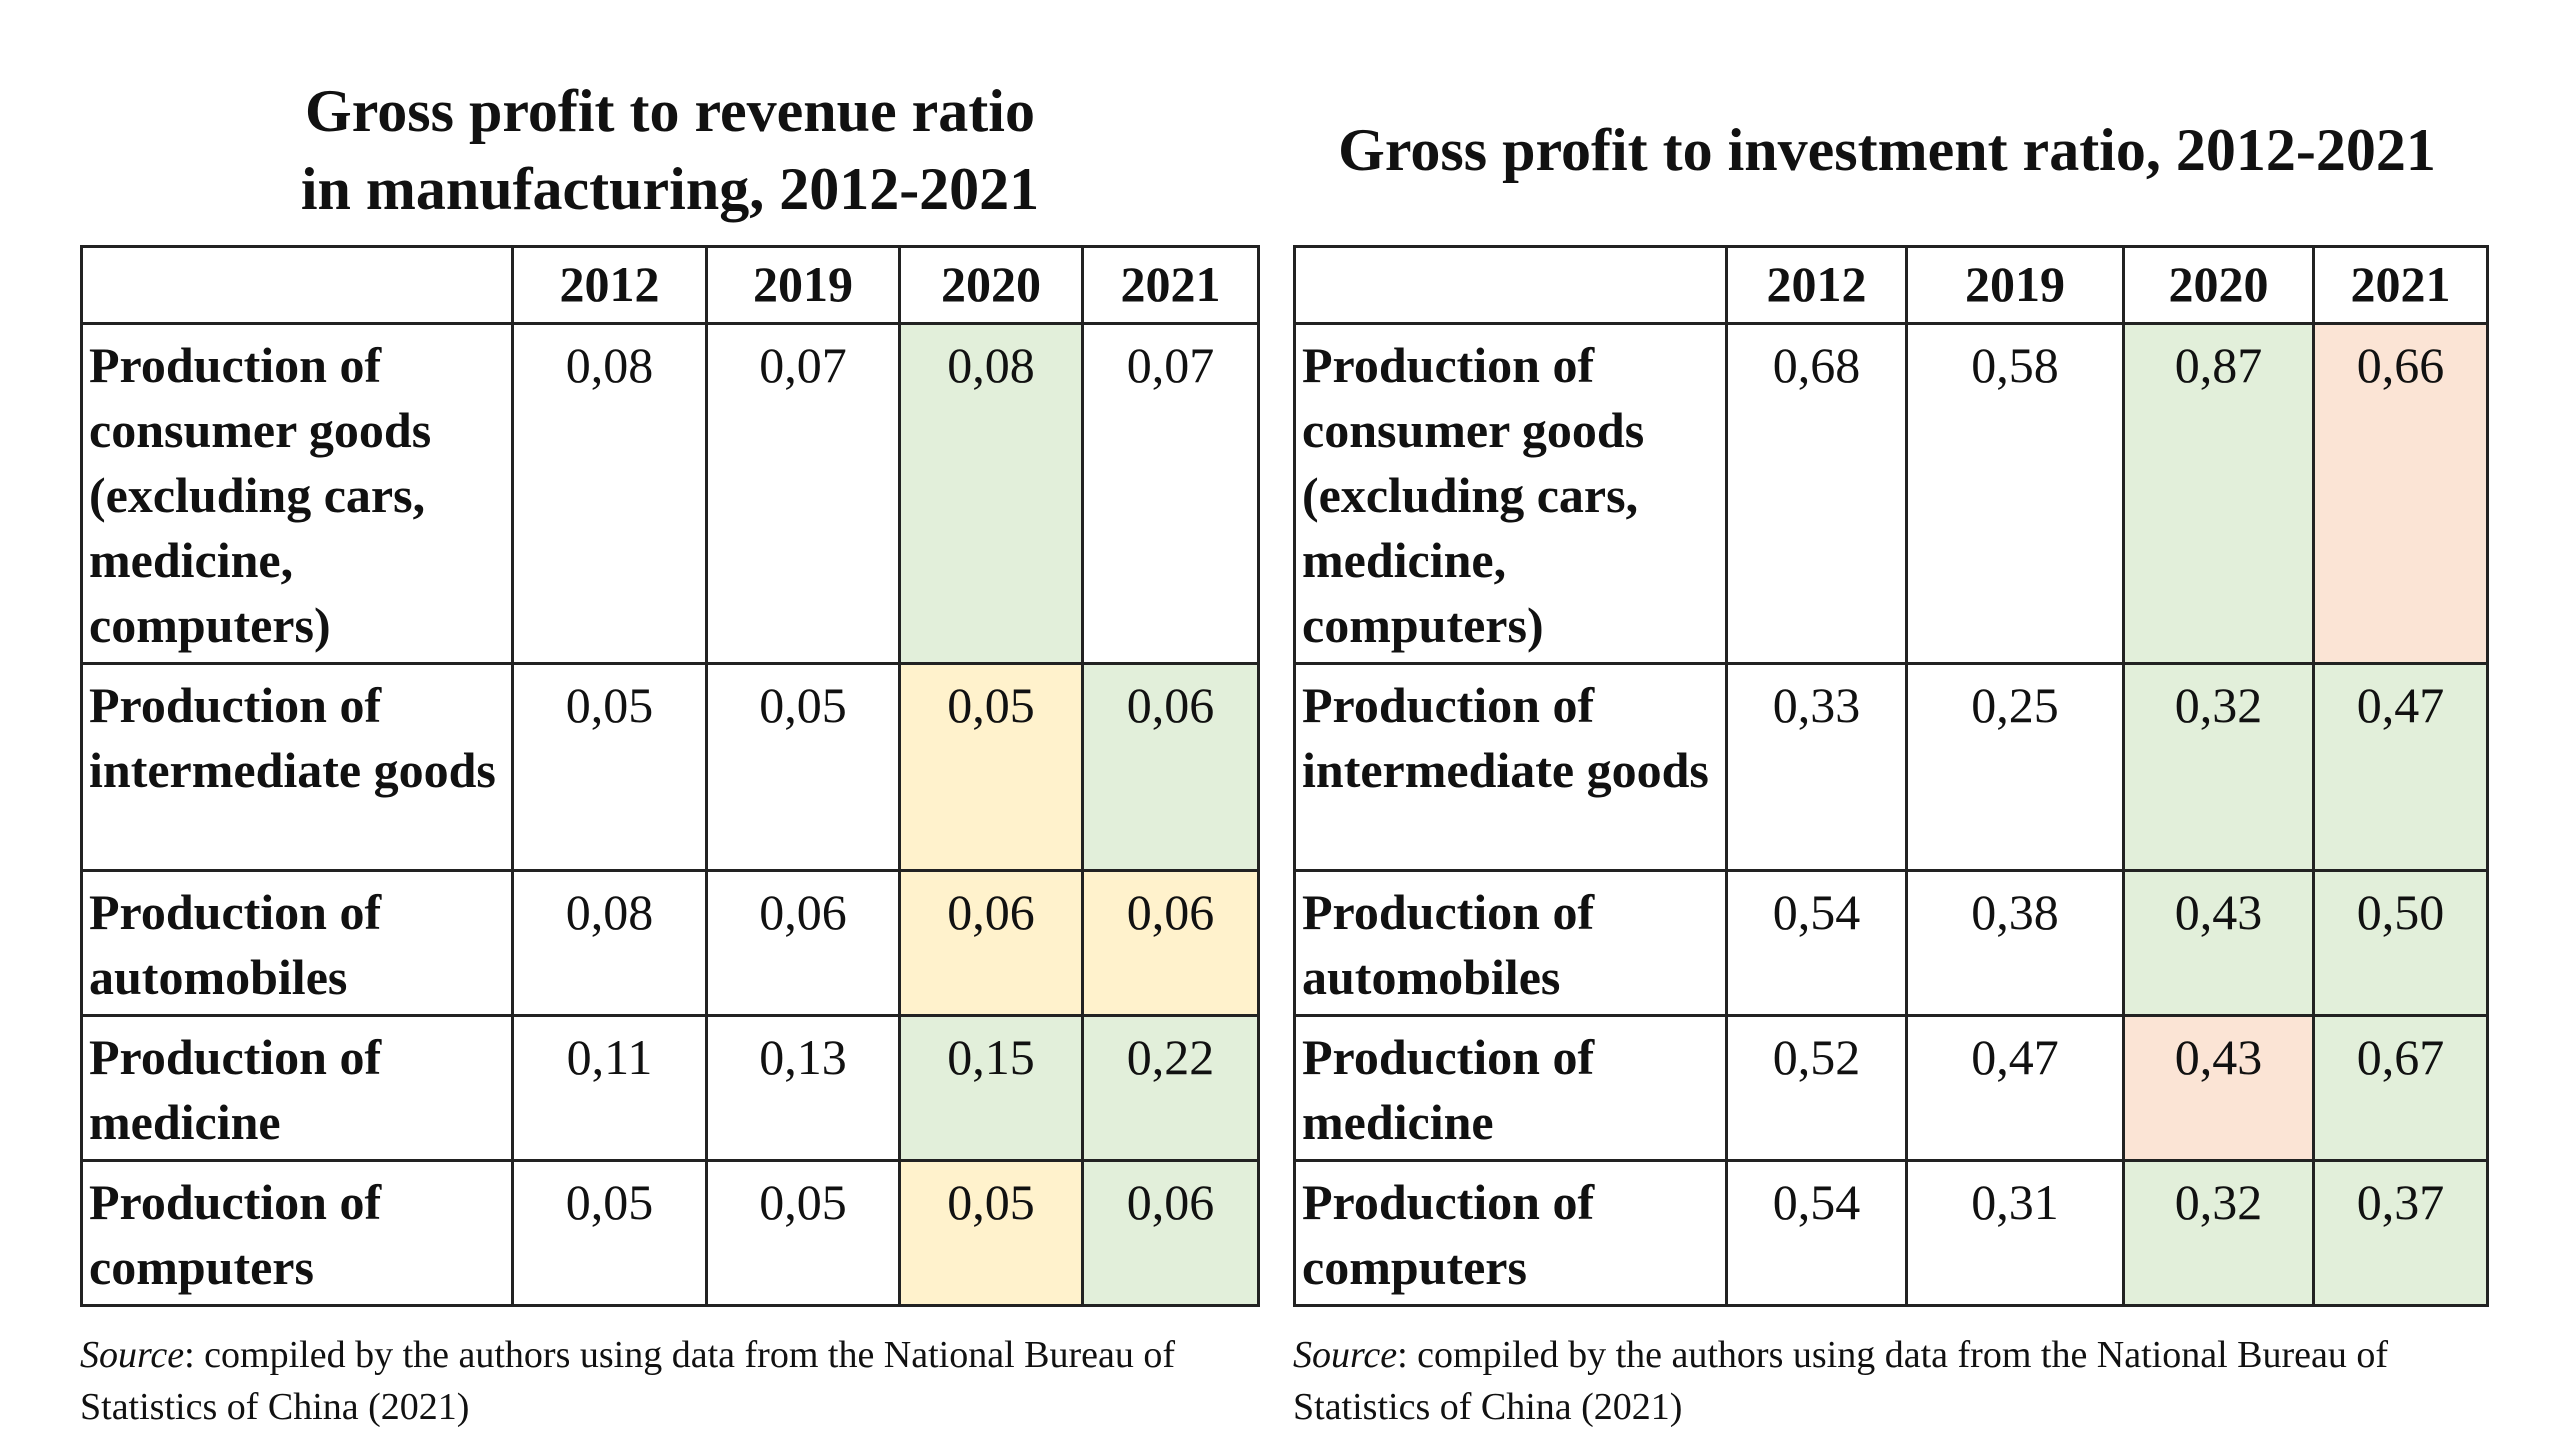 This screenshot has width=2560, height=1440. What do you see at coordinates (2400, 1088) in the screenshot?
I see `value-cell: 0,67` at bounding box center [2400, 1088].